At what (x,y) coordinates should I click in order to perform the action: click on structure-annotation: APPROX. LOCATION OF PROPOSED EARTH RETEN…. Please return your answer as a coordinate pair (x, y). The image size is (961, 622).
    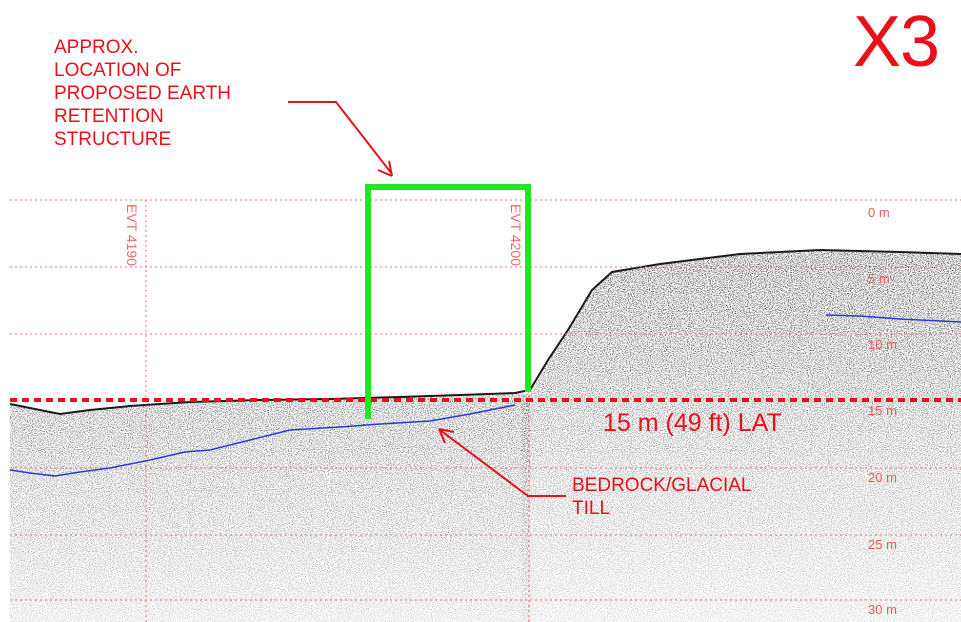
    Looking at the image, I should click on (143, 93).